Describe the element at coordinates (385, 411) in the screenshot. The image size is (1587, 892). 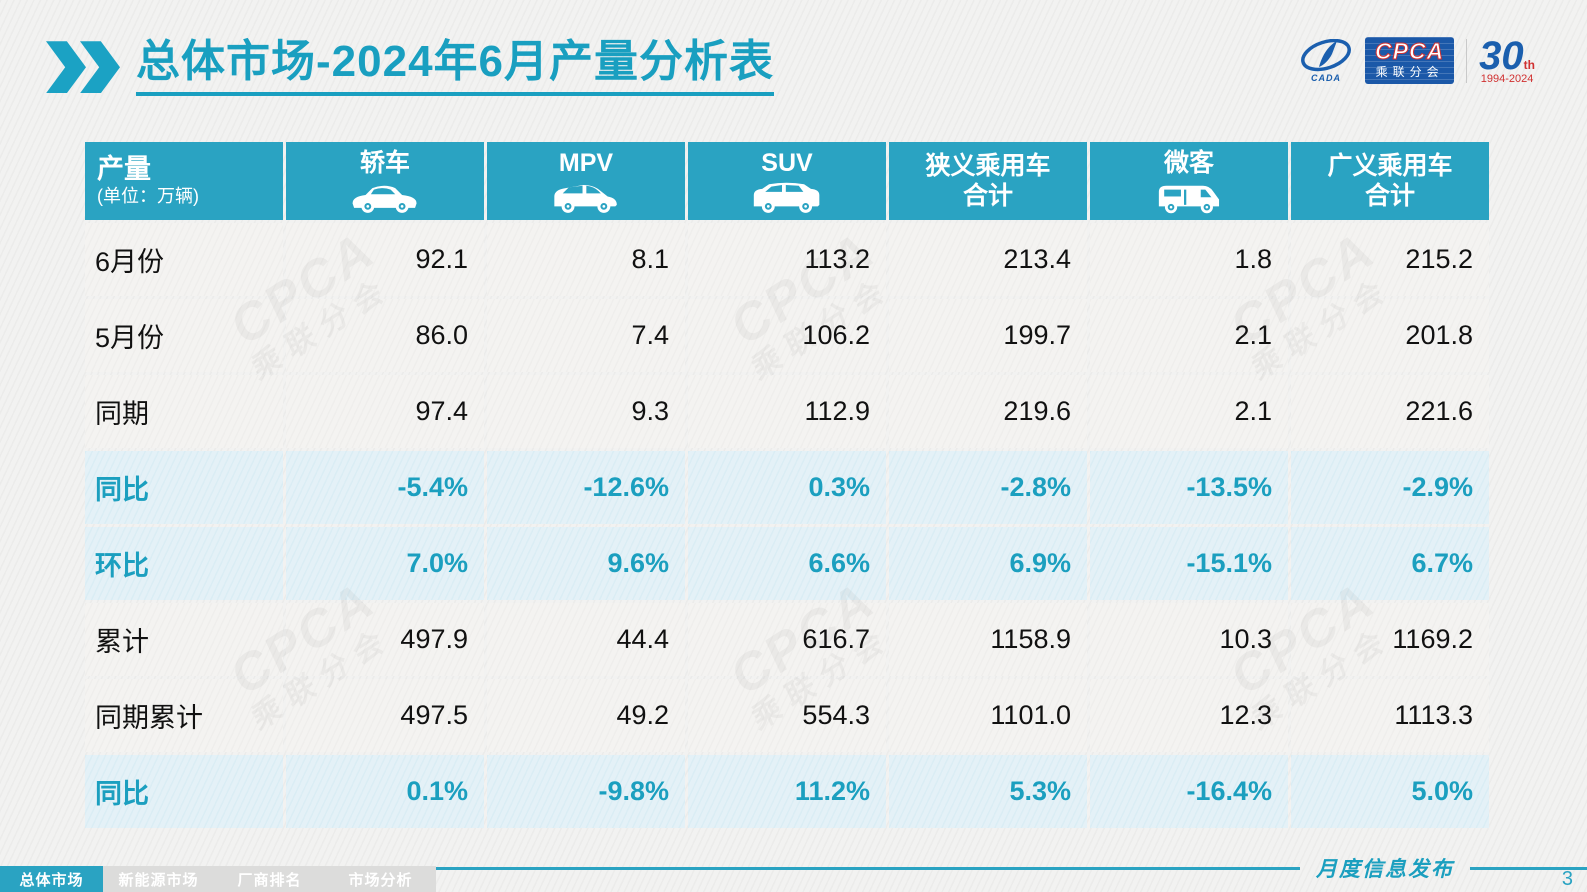
I see `value-cell: 97.4` at that location.